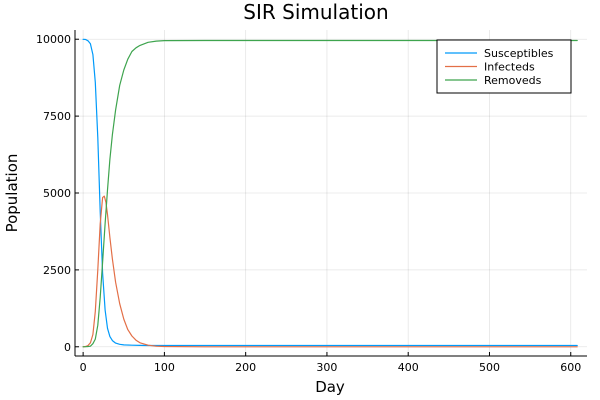 Image resolution: width=600 pixels, height=400 pixels. What do you see at coordinates (57, 116) in the screenshot?
I see `y-tick-label: 7500` at bounding box center [57, 116].